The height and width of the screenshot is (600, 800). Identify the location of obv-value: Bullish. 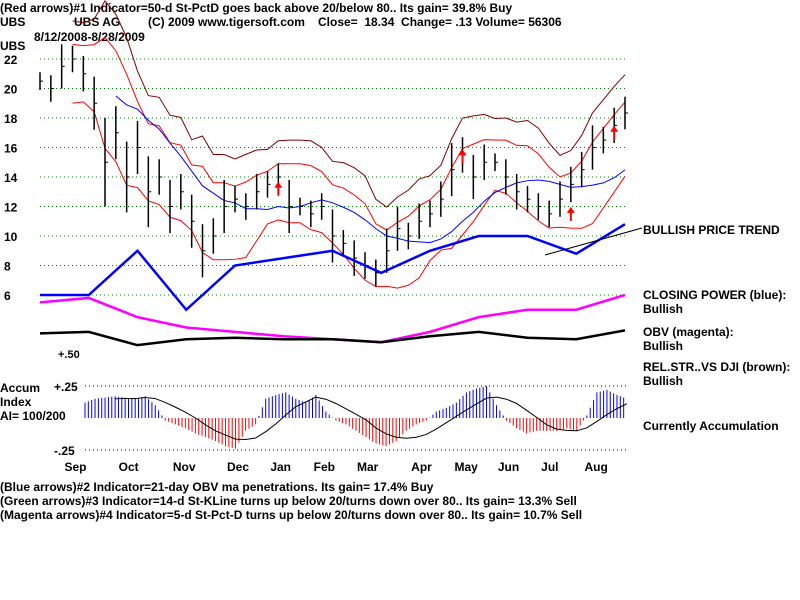
(663, 346).